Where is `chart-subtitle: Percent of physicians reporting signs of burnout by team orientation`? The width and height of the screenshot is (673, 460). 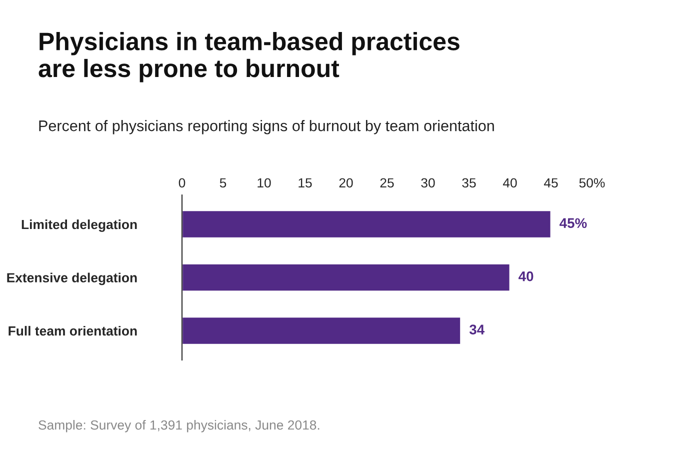
chart-subtitle: Percent of physicians reporting signs of burnout by team orientation is located at coordinates (266, 127).